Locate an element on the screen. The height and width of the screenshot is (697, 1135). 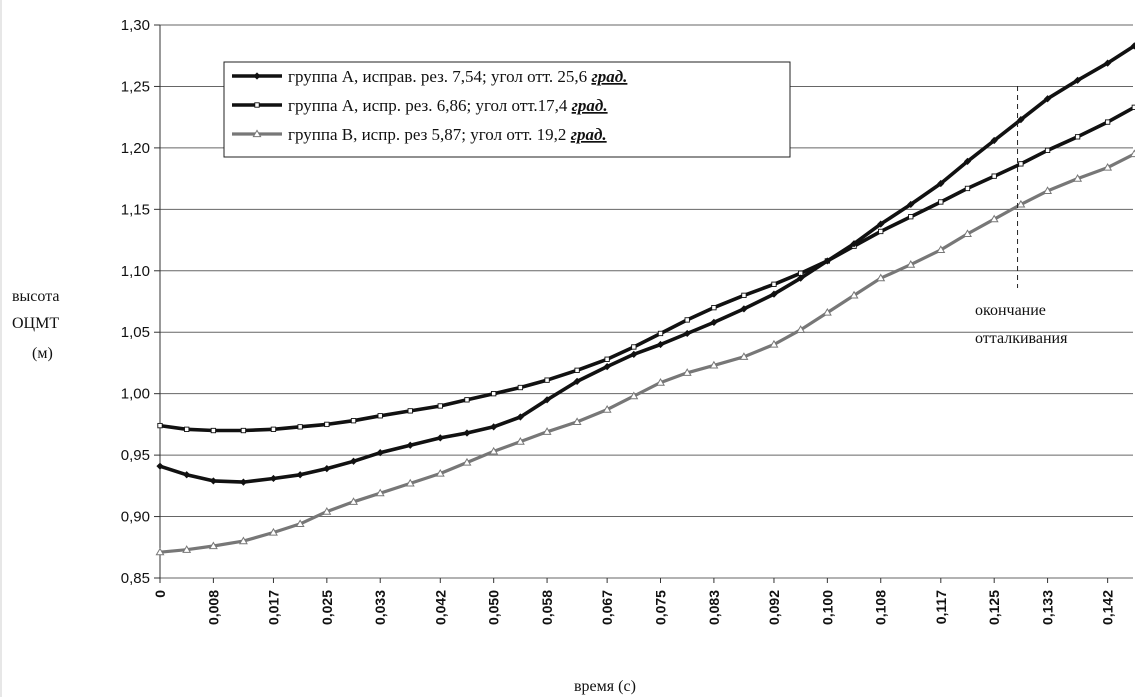
y-tick-label: 1,10 is located at coordinates (135, 271).